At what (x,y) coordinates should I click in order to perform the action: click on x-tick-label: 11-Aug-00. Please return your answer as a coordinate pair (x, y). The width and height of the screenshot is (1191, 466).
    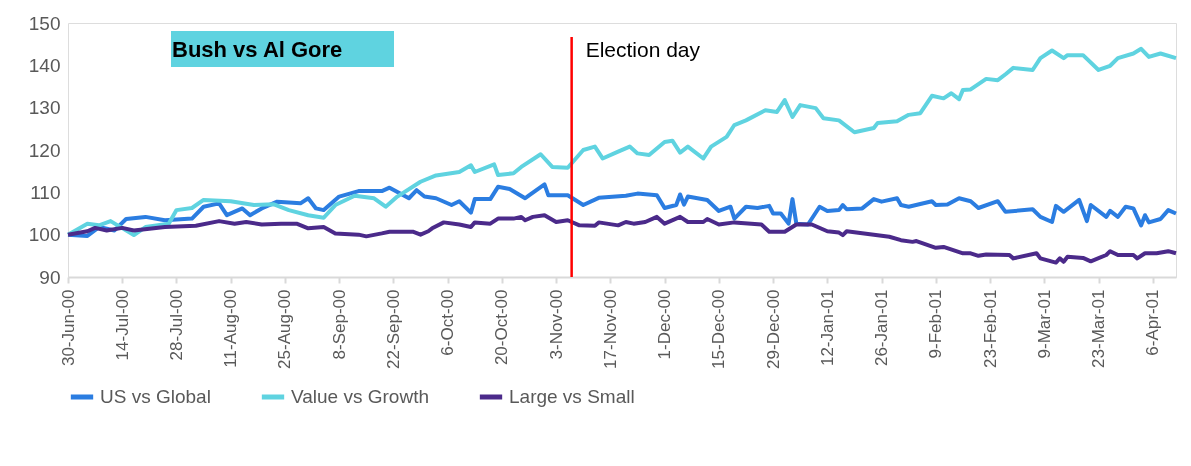
    Looking at the image, I should click on (231, 328).